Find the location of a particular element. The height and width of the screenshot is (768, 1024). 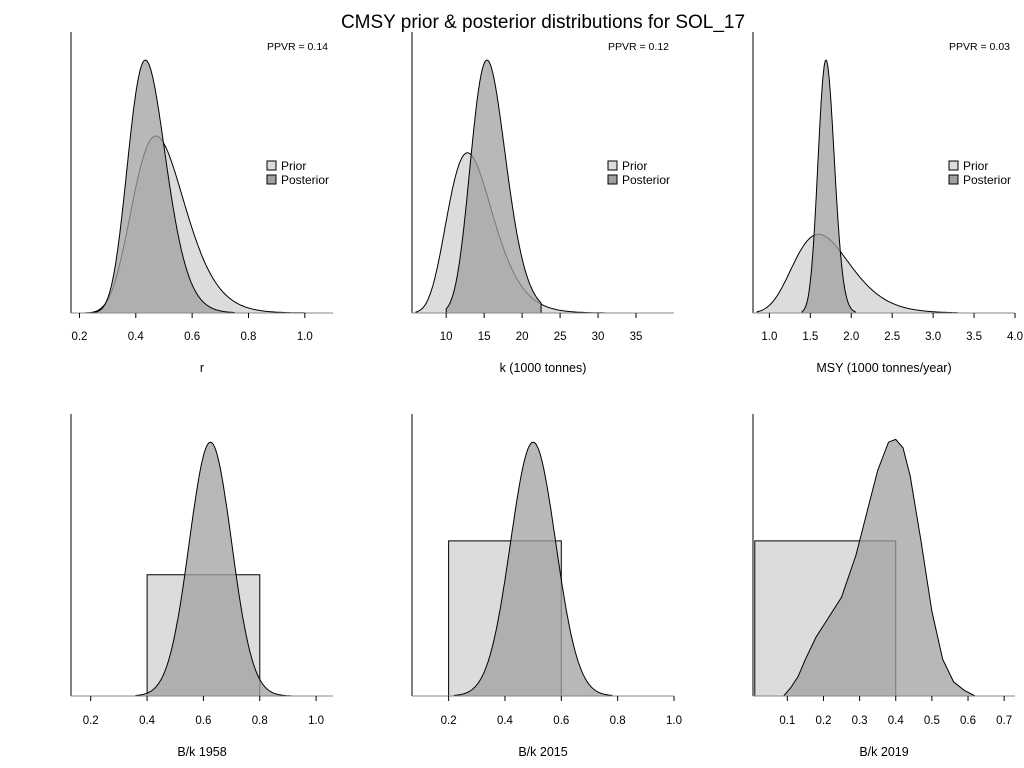

x-tick-label: 2.0 is located at coordinates (851, 337).